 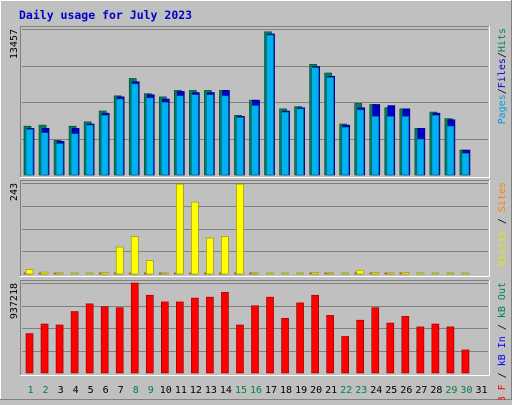 What do you see at coordinates (301, 390) in the screenshot?
I see `x-tick-label: 19` at bounding box center [301, 390].